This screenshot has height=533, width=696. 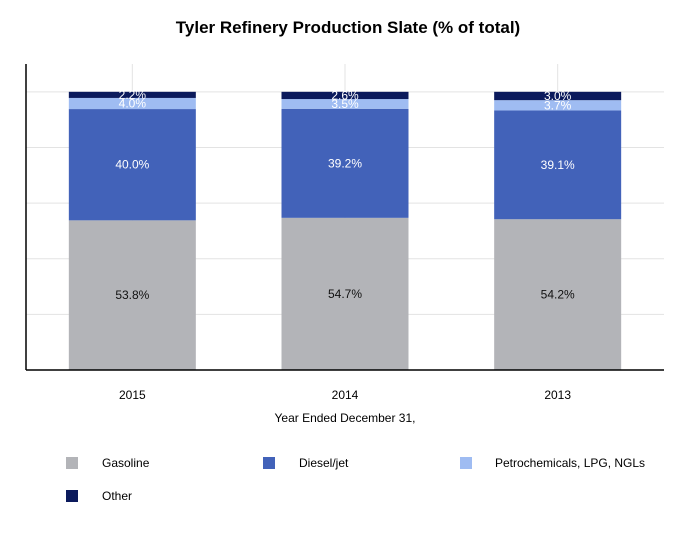 I want to click on legend-label: Petrochemicals, LPG, NGLs, so click(x=570, y=463).